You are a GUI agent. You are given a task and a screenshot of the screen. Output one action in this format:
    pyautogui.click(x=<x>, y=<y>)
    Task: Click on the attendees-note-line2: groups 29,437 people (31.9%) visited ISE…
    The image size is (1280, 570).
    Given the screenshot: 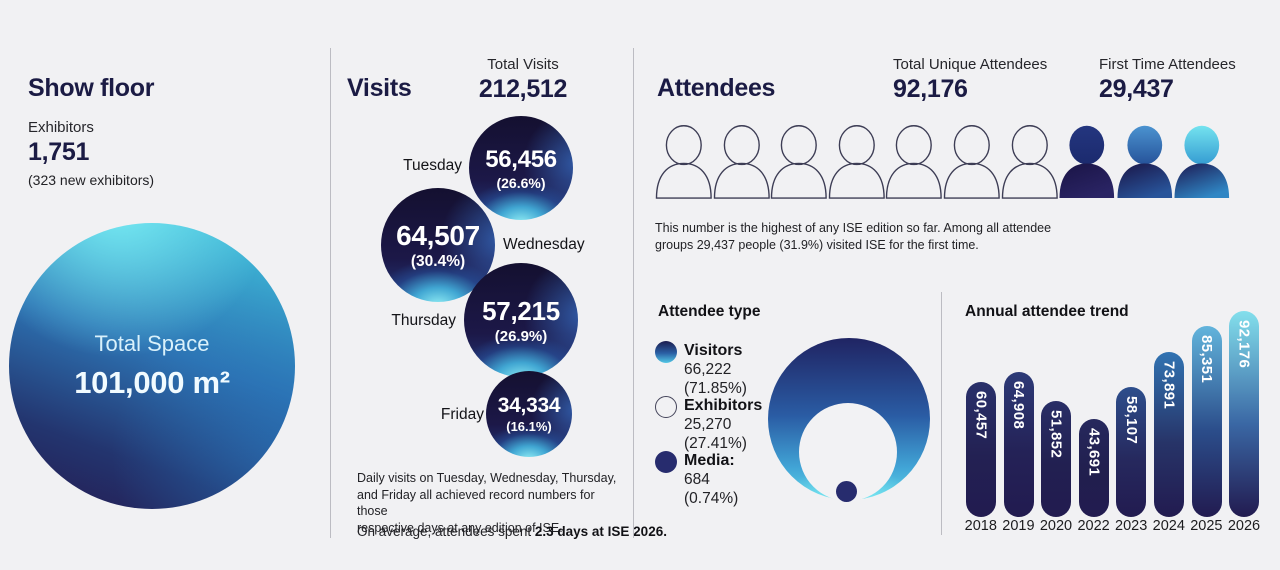 What is the action you would take?
    pyautogui.click(x=817, y=244)
    